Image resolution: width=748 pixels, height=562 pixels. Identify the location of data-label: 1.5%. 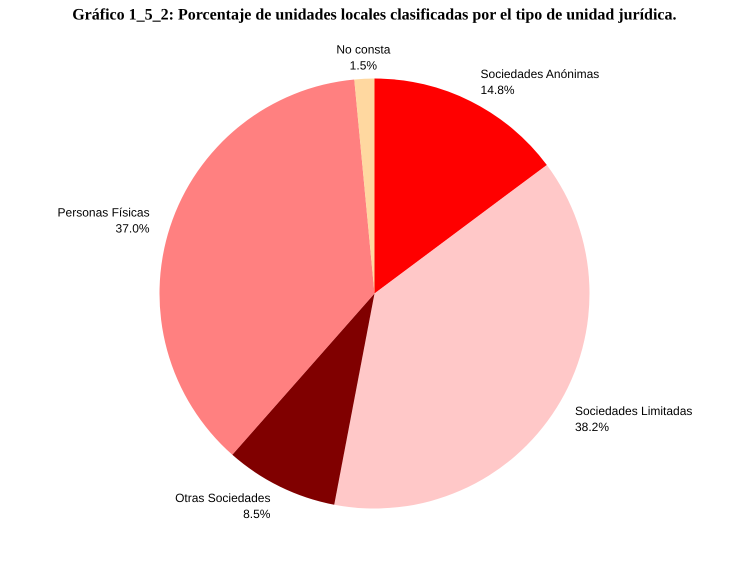
(364, 65).